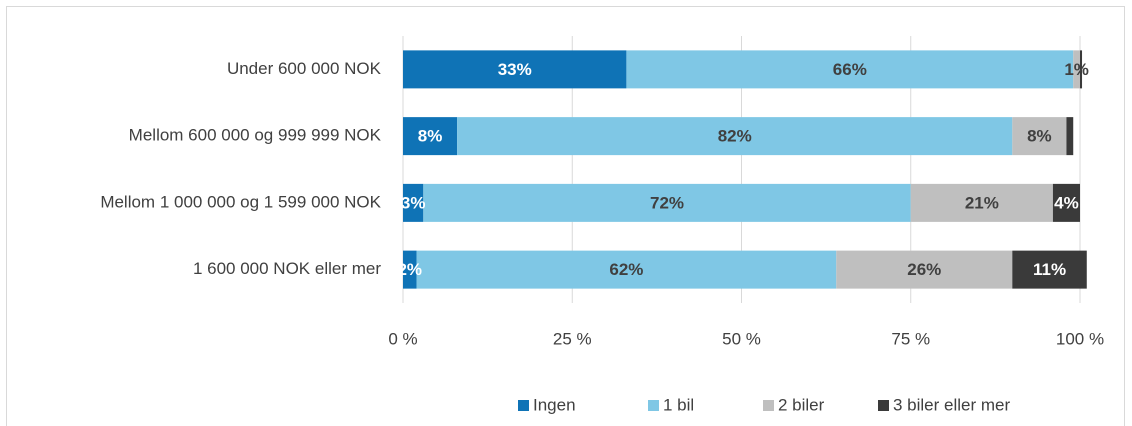 This screenshot has height=426, width=1132. Describe the element at coordinates (910, 338) in the screenshot. I see `x-tick-label: 75 %` at that location.